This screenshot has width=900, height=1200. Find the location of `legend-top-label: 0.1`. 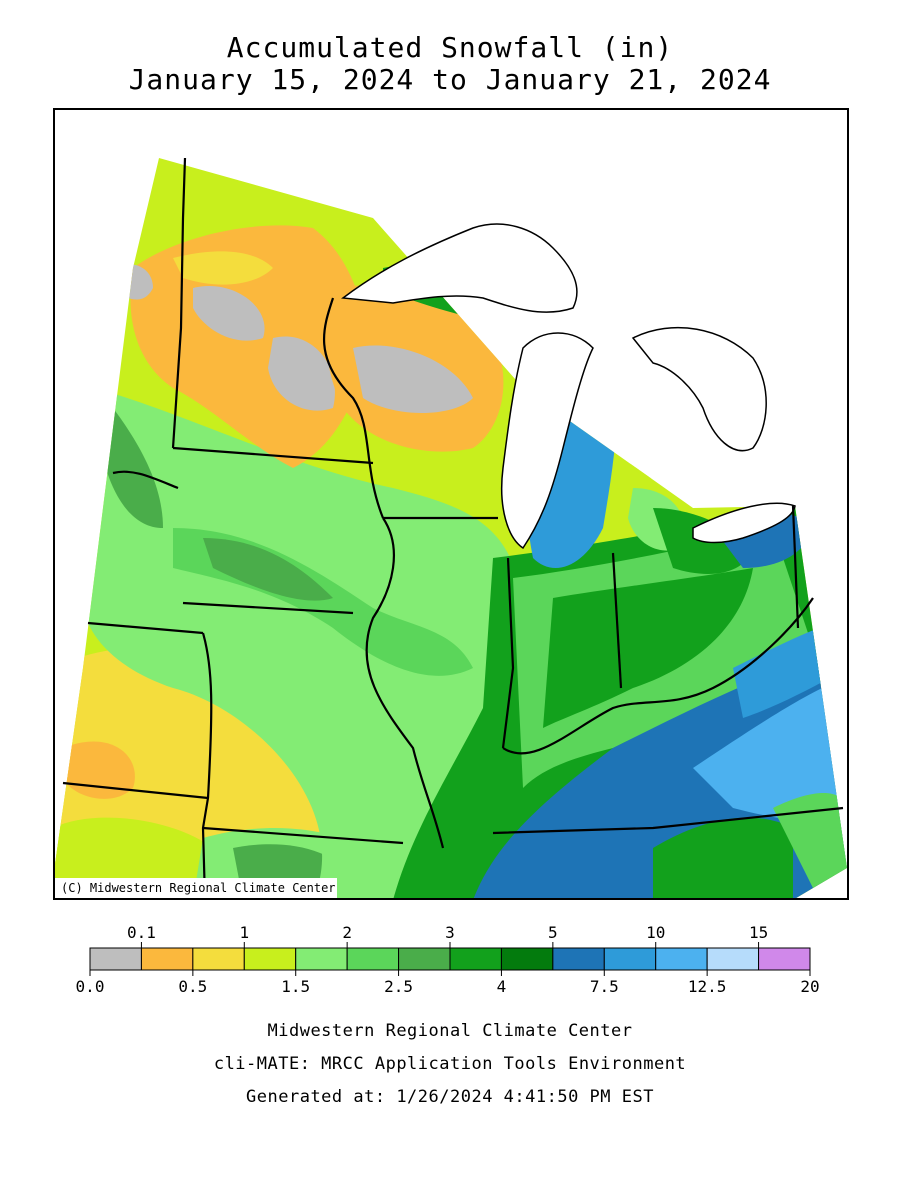

legend-top-label: 0.1 is located at coordinates (141, 932).